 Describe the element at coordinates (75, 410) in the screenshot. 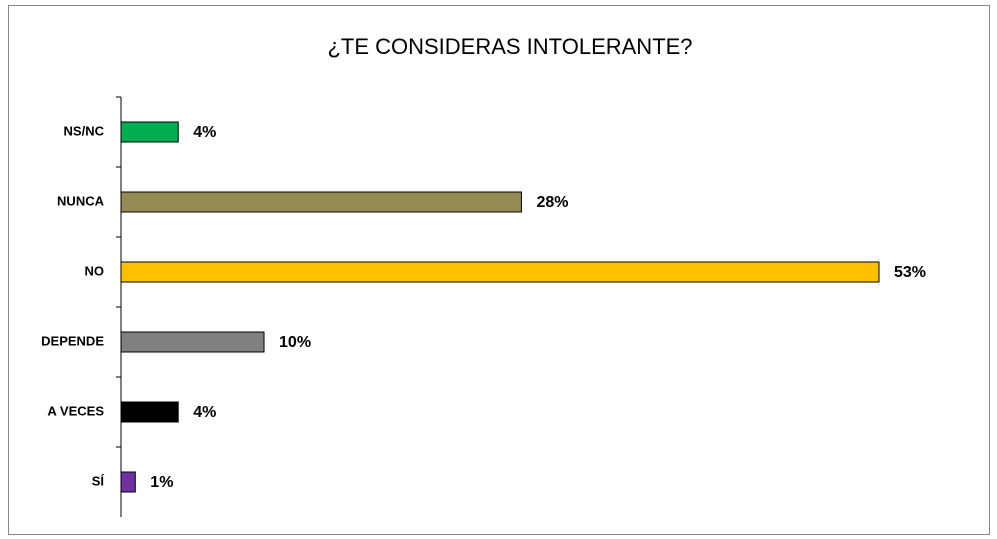

I see `category-label: A VECES` at that location.